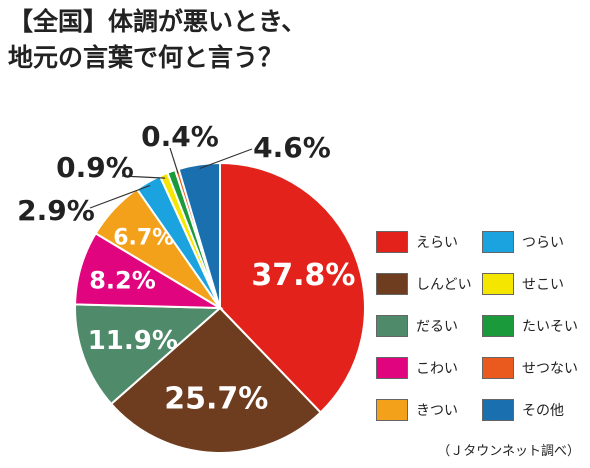  What do you see at coordinates (444, 285) in the screenshot?
I see `legend-label: しんどい` at bounding box center [444, 285].